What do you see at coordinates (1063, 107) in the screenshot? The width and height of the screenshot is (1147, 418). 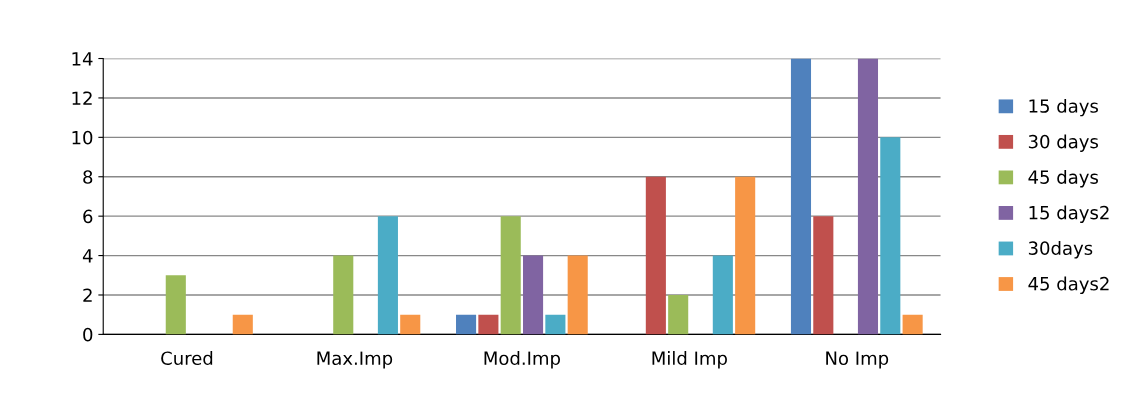 I see `legend-label: 15 days` at bounding box center [1063, 107].